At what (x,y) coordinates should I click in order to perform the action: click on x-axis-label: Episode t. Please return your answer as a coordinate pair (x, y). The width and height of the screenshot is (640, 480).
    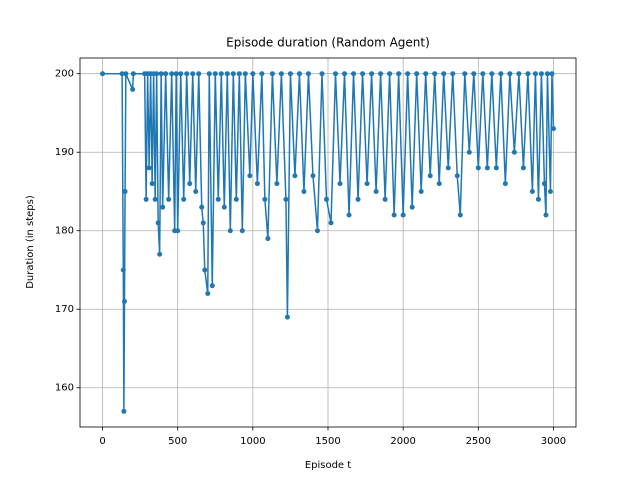
    Looking at the image, I should click on (328, 465).